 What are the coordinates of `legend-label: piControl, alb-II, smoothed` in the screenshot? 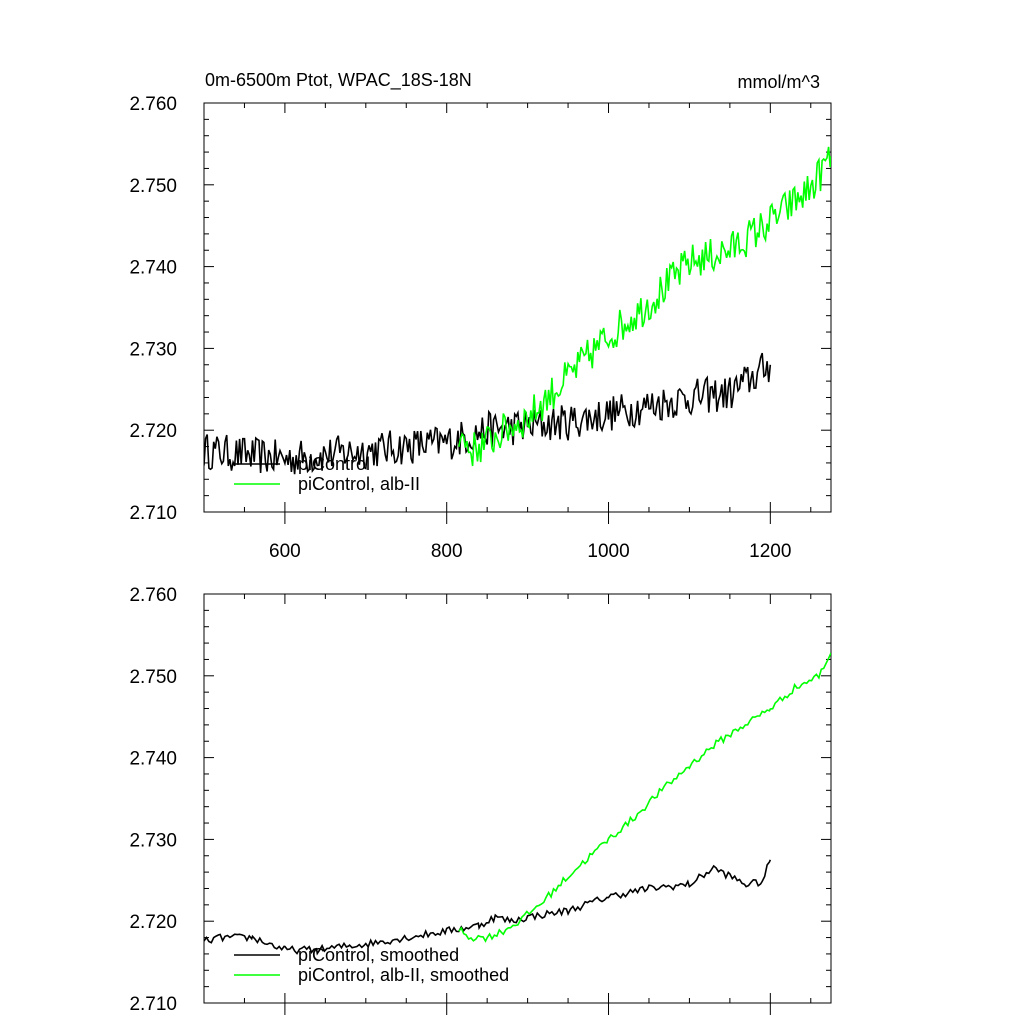 It's located at (403, 975).